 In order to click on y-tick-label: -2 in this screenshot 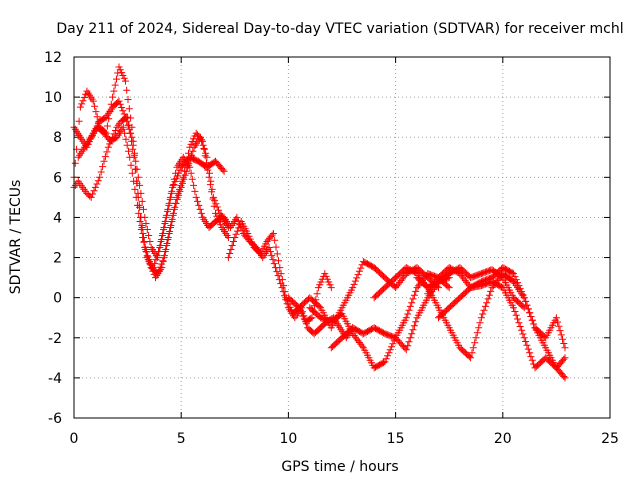, I will do `click(55, 339)`.